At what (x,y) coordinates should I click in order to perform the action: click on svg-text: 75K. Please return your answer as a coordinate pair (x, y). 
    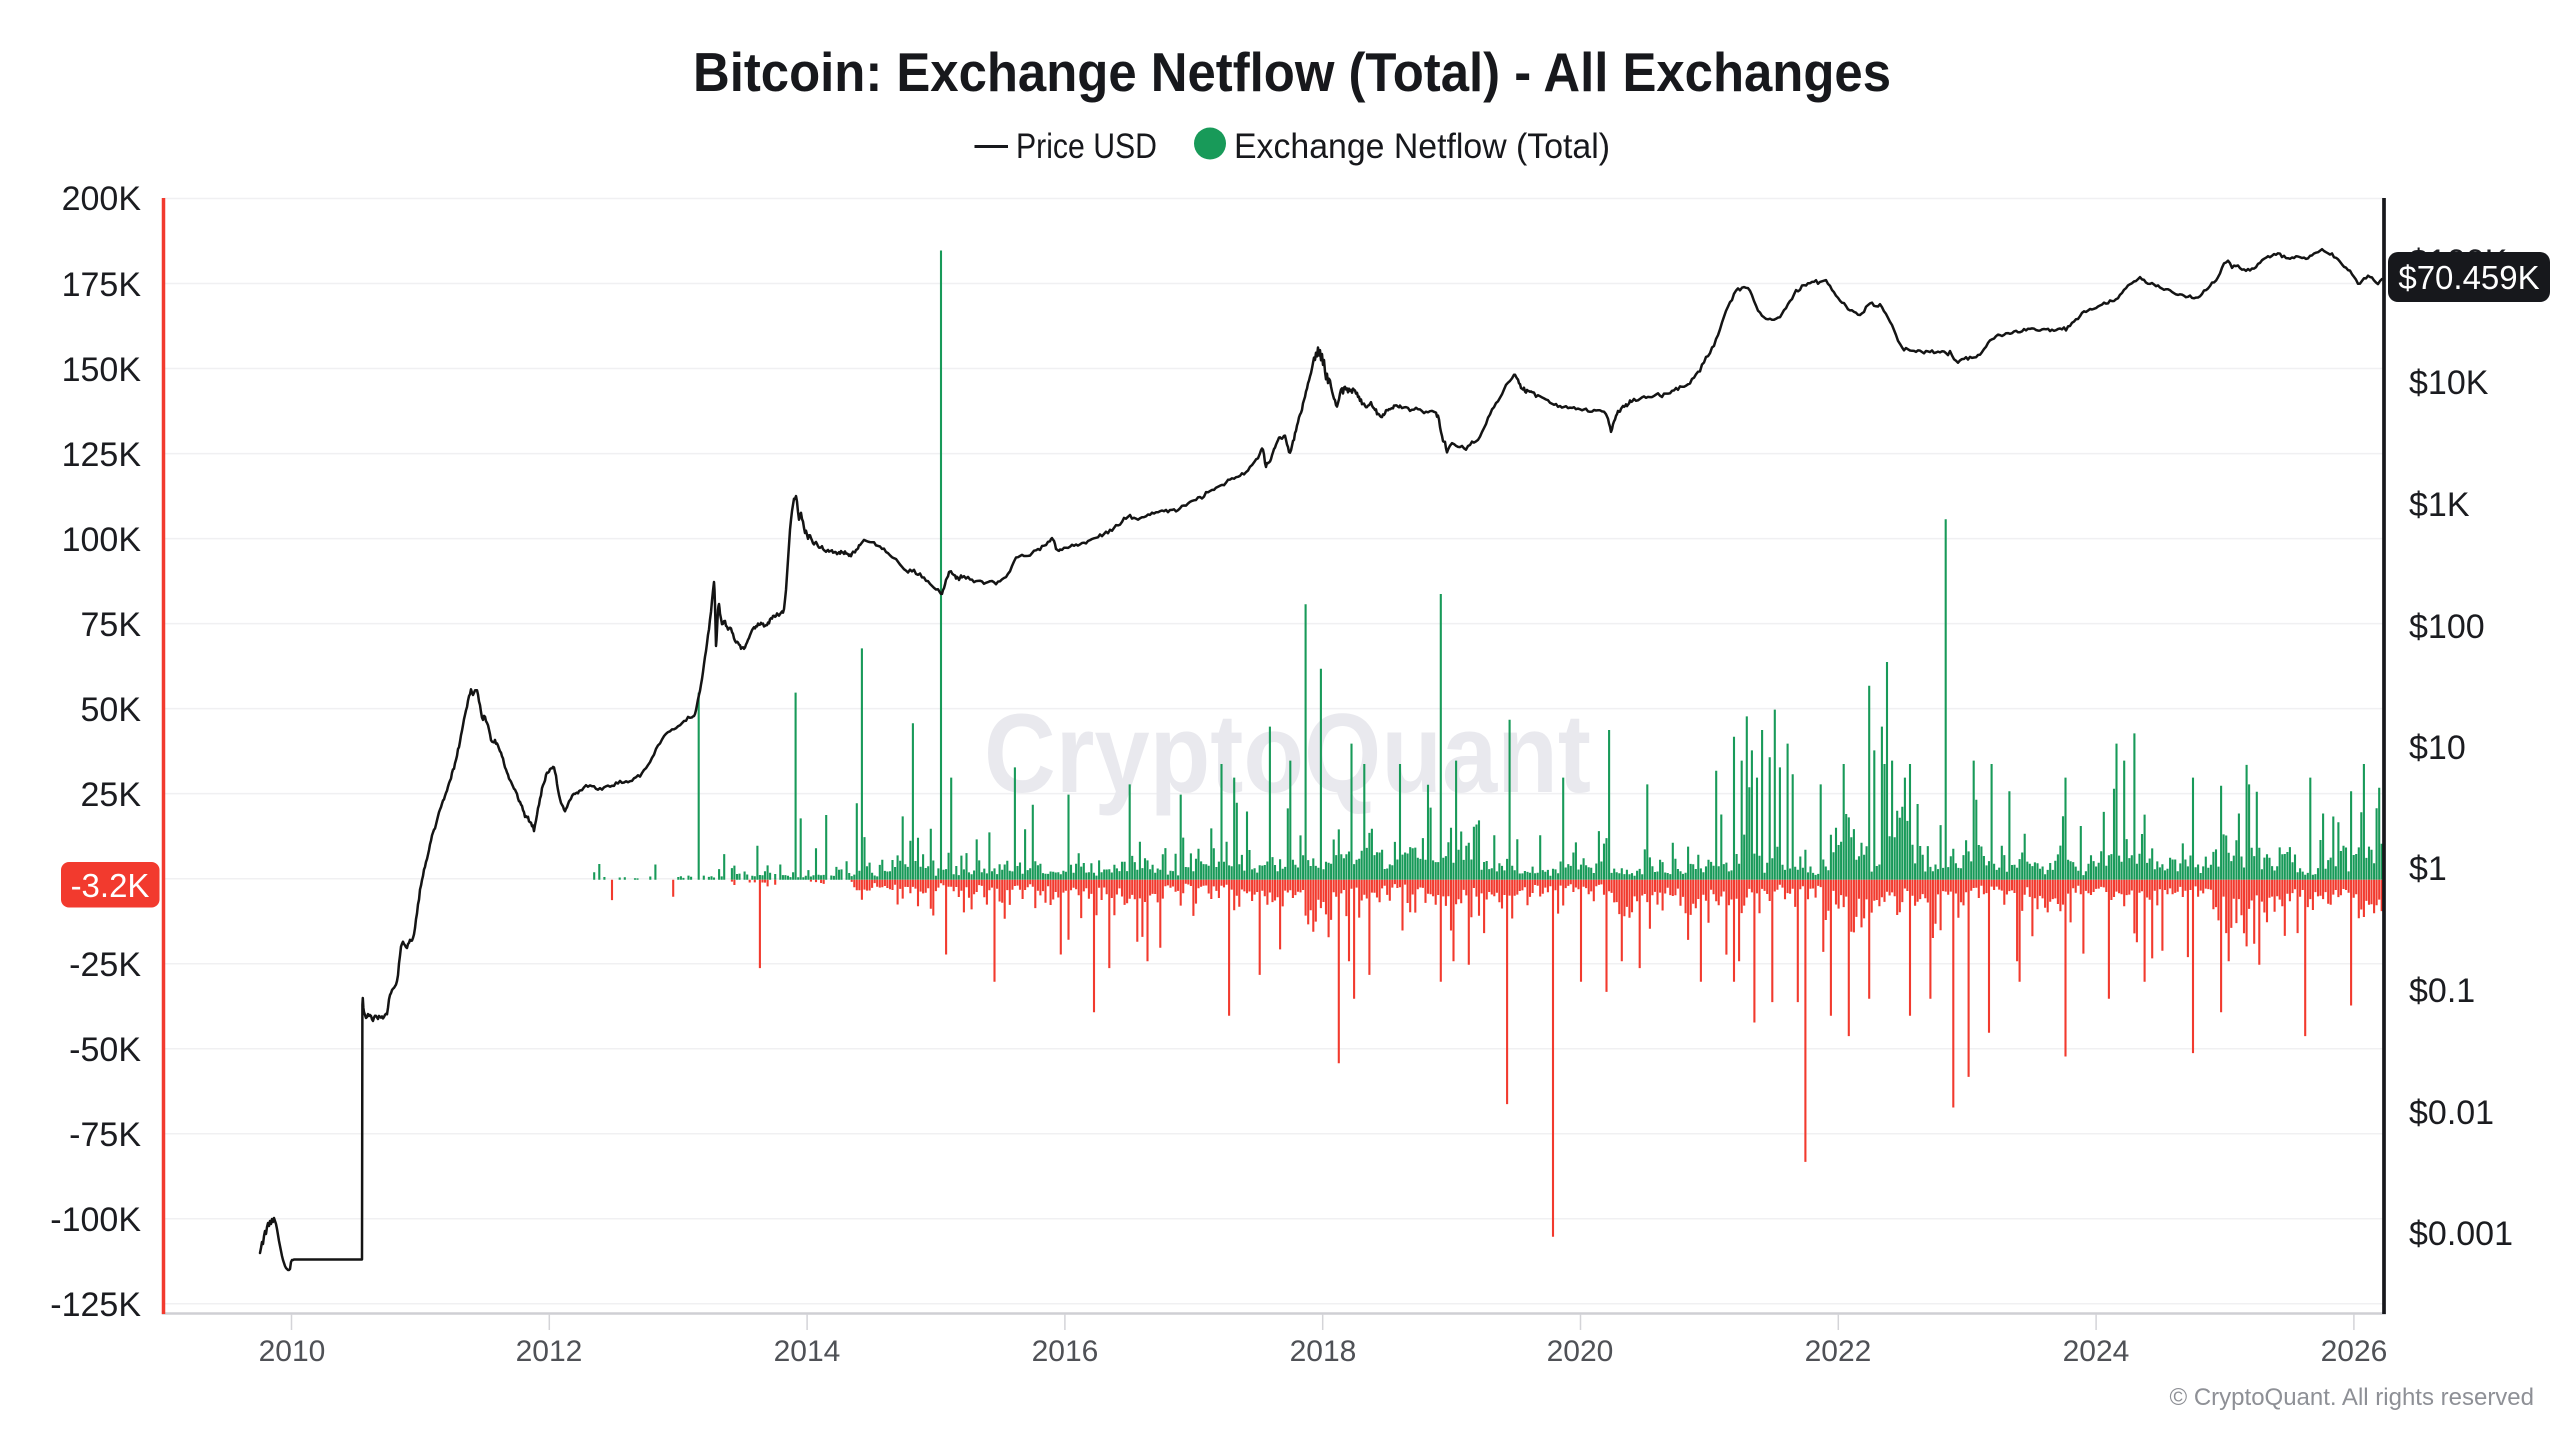
    Looking at the image, I should click on (111, 625).